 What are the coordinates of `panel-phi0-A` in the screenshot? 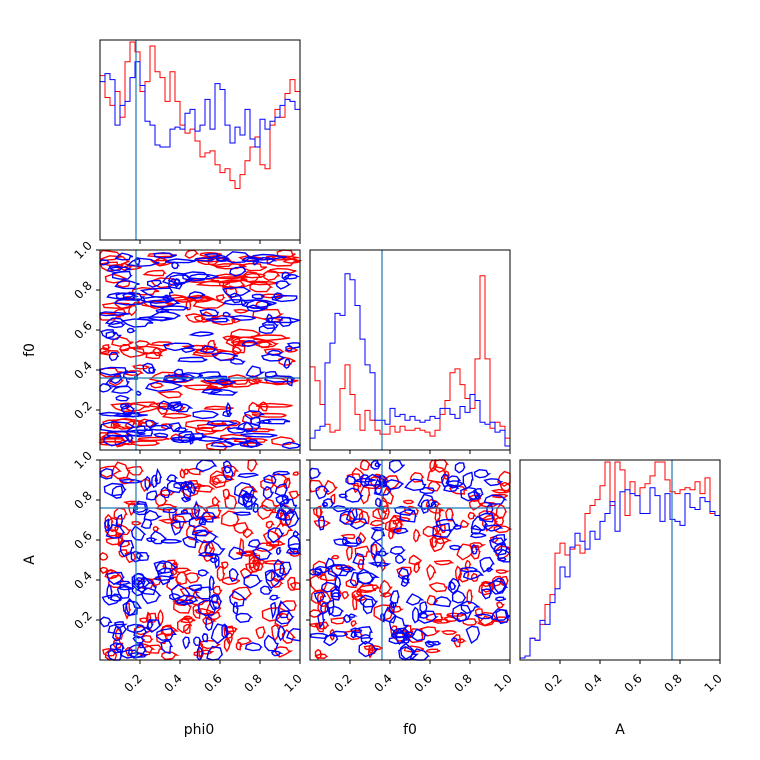 It's located at (200, 560).